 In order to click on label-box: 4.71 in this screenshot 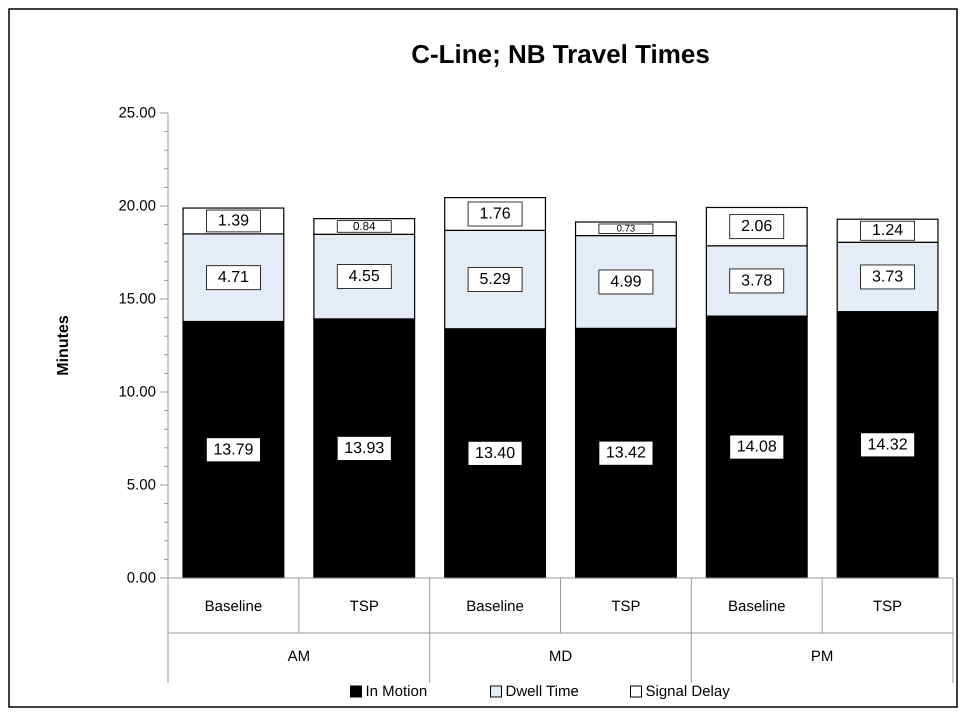, I will do `click(233, 277)`.